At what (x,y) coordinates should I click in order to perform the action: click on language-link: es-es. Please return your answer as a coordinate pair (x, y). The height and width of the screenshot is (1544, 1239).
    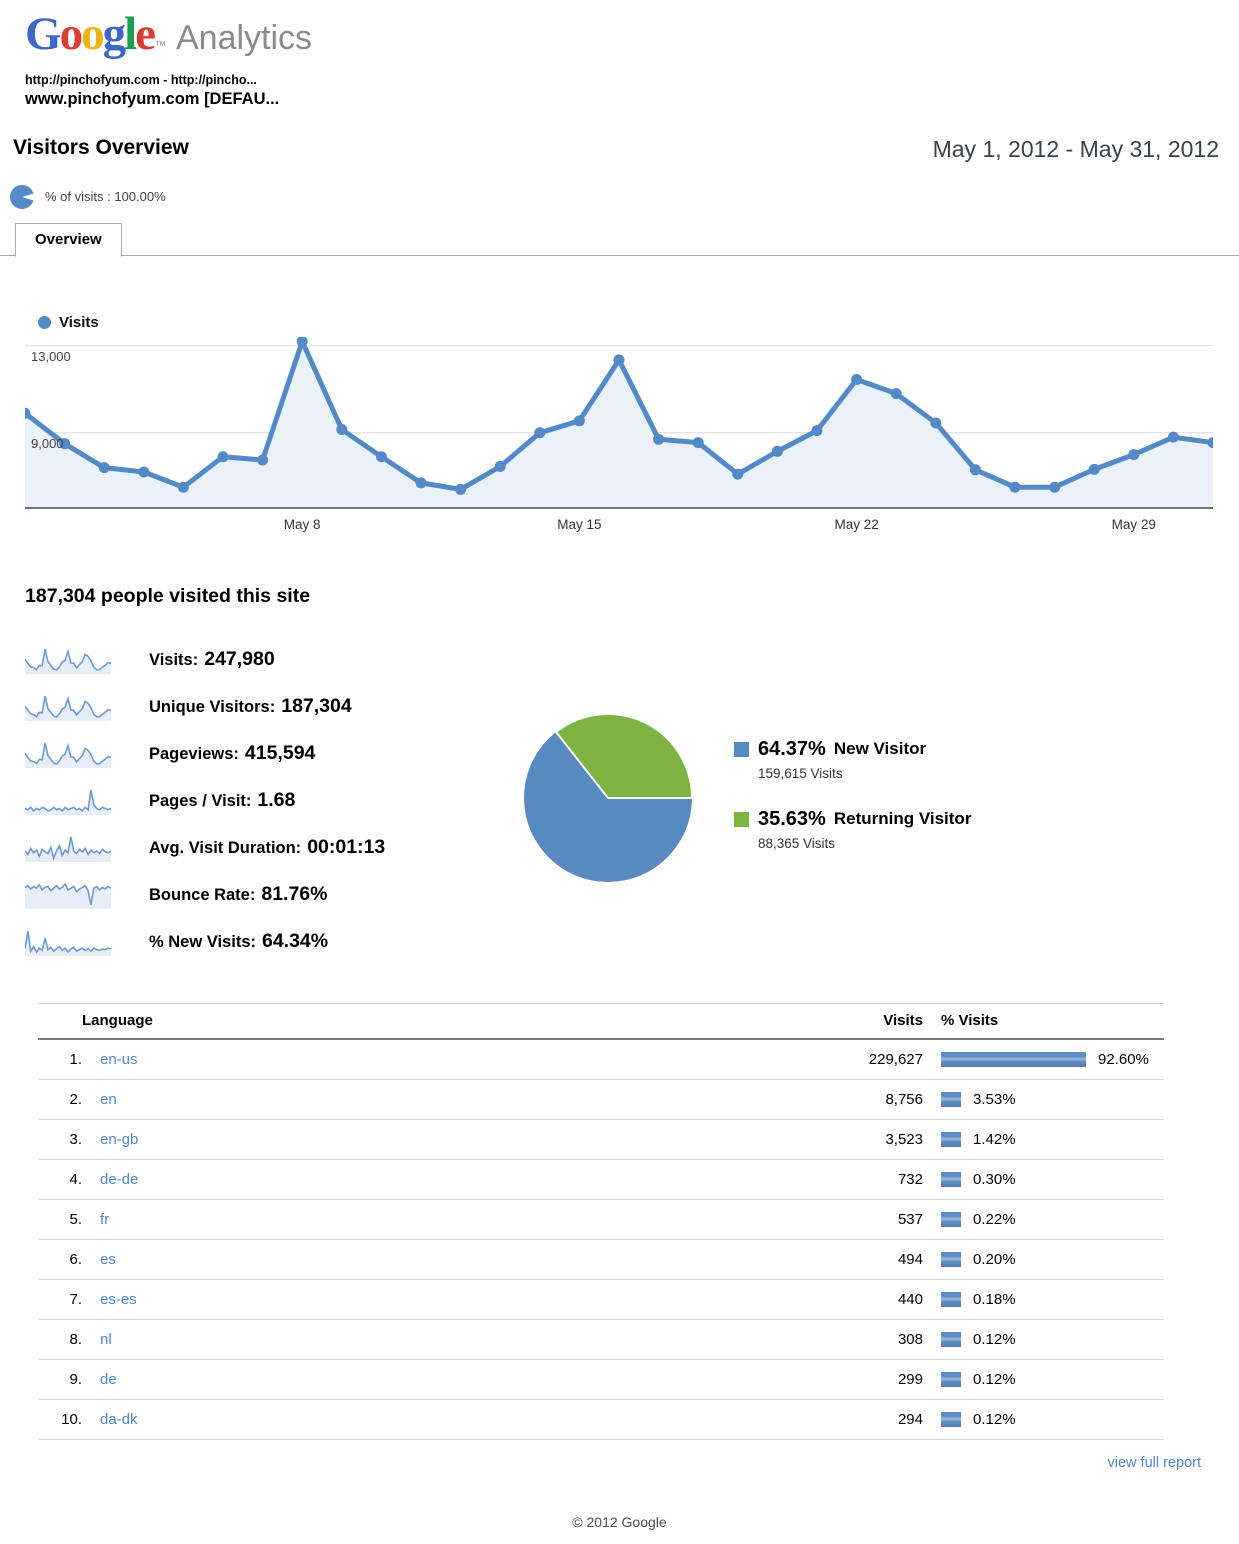
    Looking at the image, I should click on (118, 1299).